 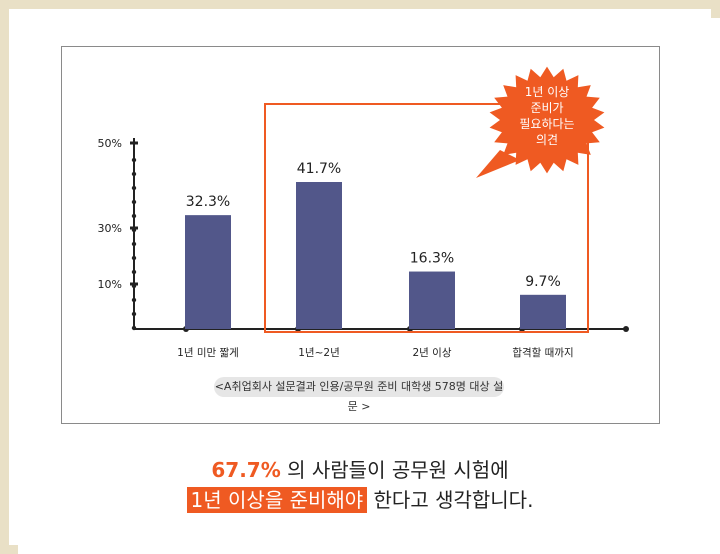 What do you see at coordinates (626, 329) in the screenshot?
I see `x-axis-dot` at bounding box center [626, 329].